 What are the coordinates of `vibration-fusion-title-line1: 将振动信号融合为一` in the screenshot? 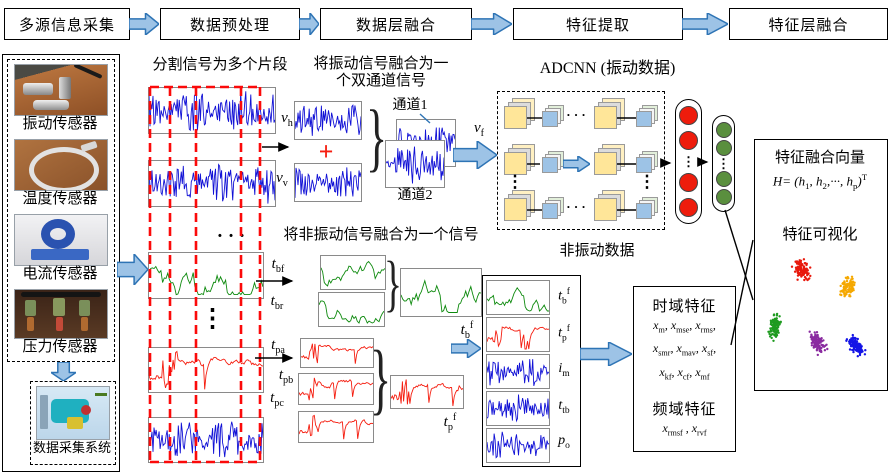 It's located at (381, 64).